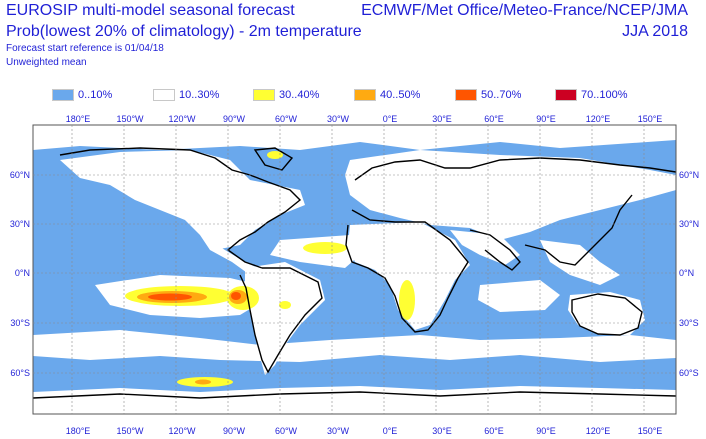 The image size is (706, 439). What do you see at coordinates (299, 95) in the screenshot?
I see `legend-label: 30..40%` at bounding box center [299, 95].